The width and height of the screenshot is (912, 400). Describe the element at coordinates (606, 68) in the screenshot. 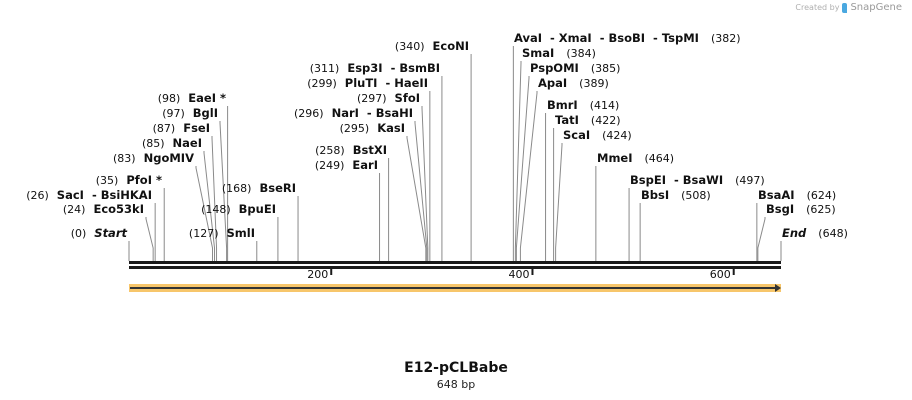

I see `site-position: (385)` at that location.